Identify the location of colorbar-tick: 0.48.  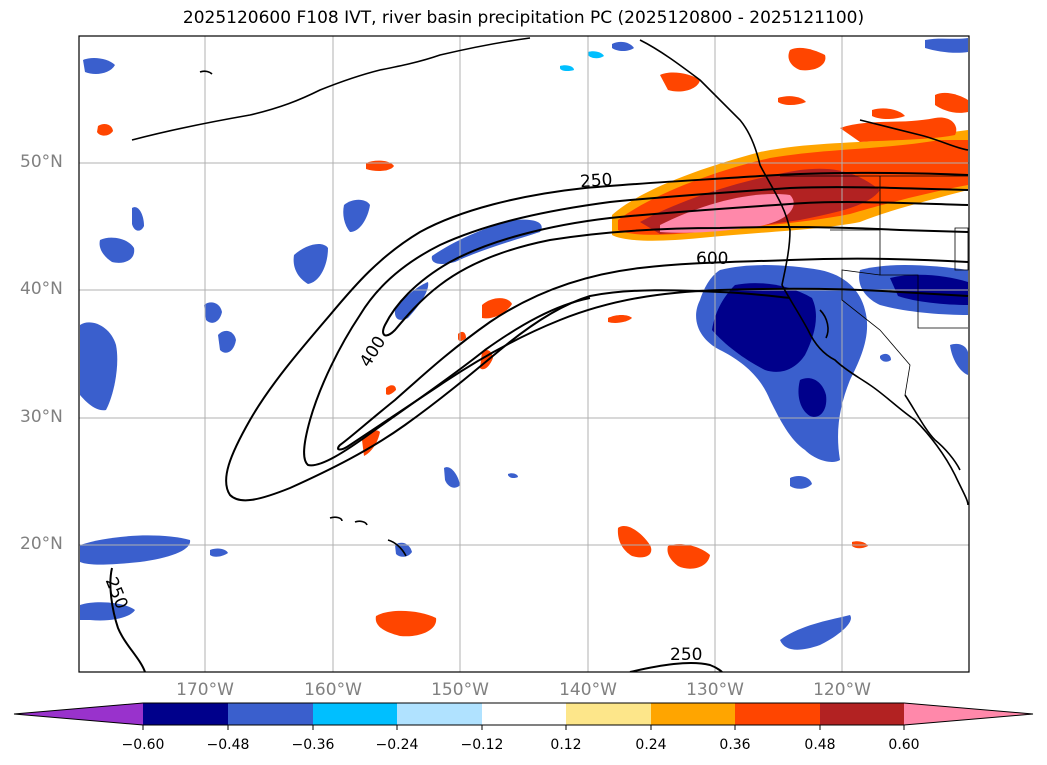
(820, 745).